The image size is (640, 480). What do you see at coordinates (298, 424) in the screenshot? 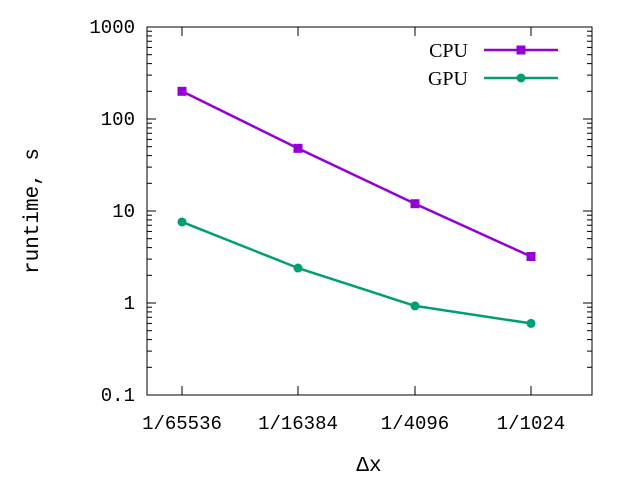
I see `x-tick-label: 1/16384` at bounding box center [298, 424].